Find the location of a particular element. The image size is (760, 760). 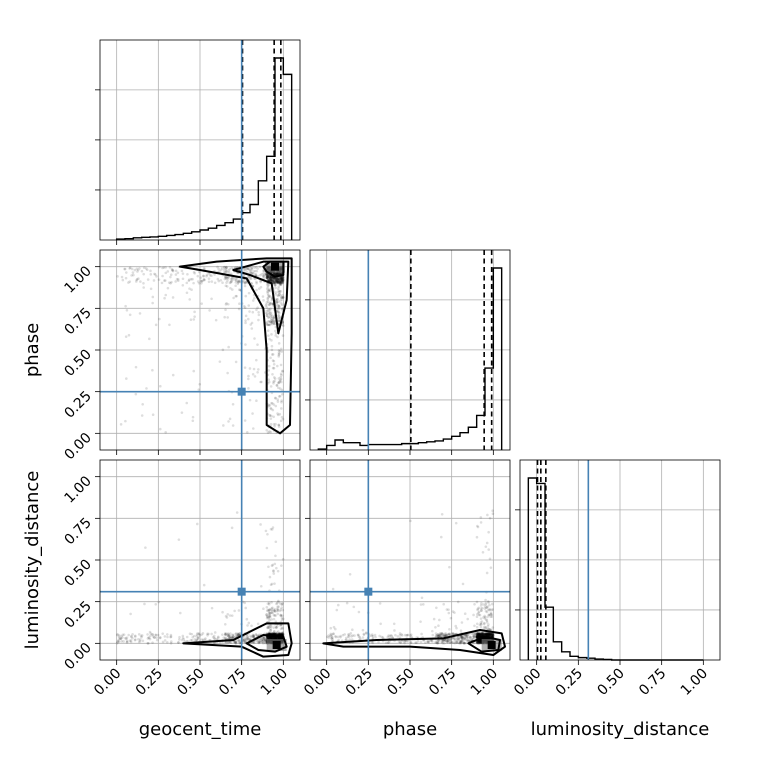

histogram-phase is located at coordinates (410, 358).